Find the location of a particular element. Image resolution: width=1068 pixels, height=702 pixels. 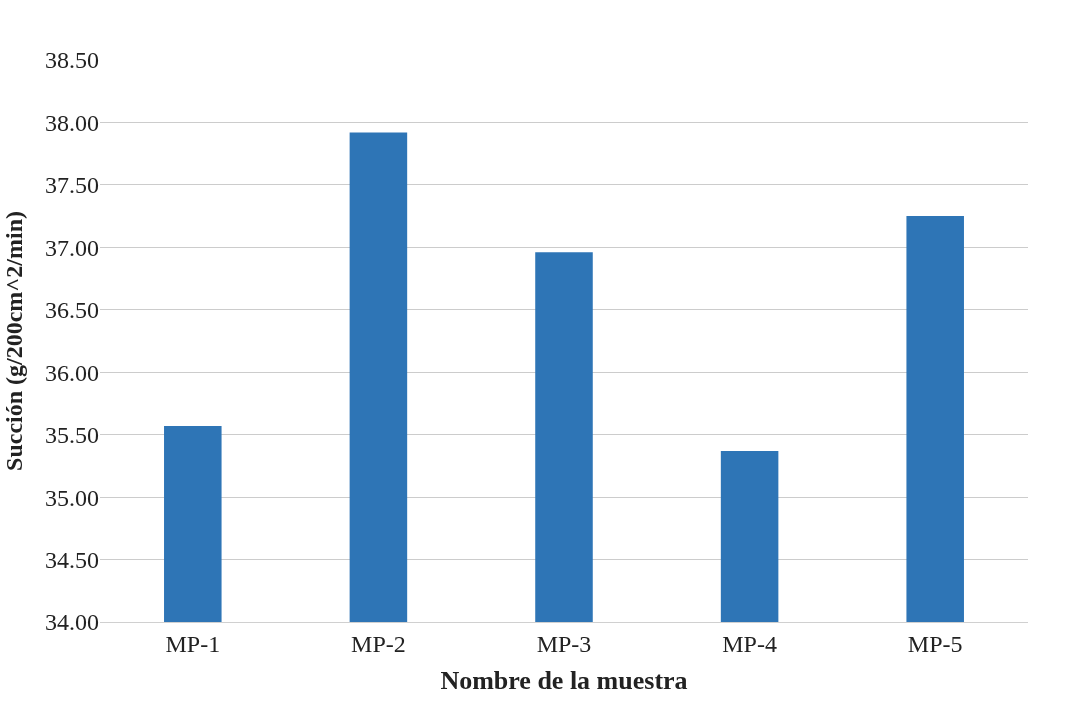

y-tick-label: 35.50 is located at coordinates (72, 435).